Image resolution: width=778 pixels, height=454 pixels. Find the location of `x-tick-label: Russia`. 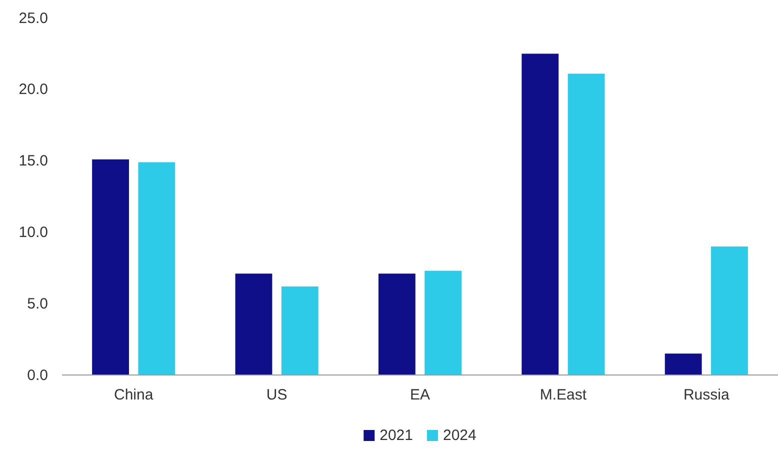

x-tick-label: Russia is located at coordinates (706, 395).